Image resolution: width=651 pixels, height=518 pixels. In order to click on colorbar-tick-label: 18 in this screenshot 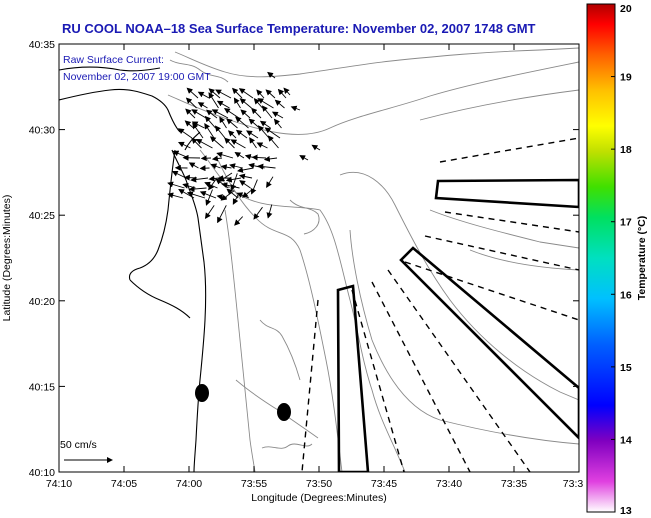, I will do `click(626, 150)`.